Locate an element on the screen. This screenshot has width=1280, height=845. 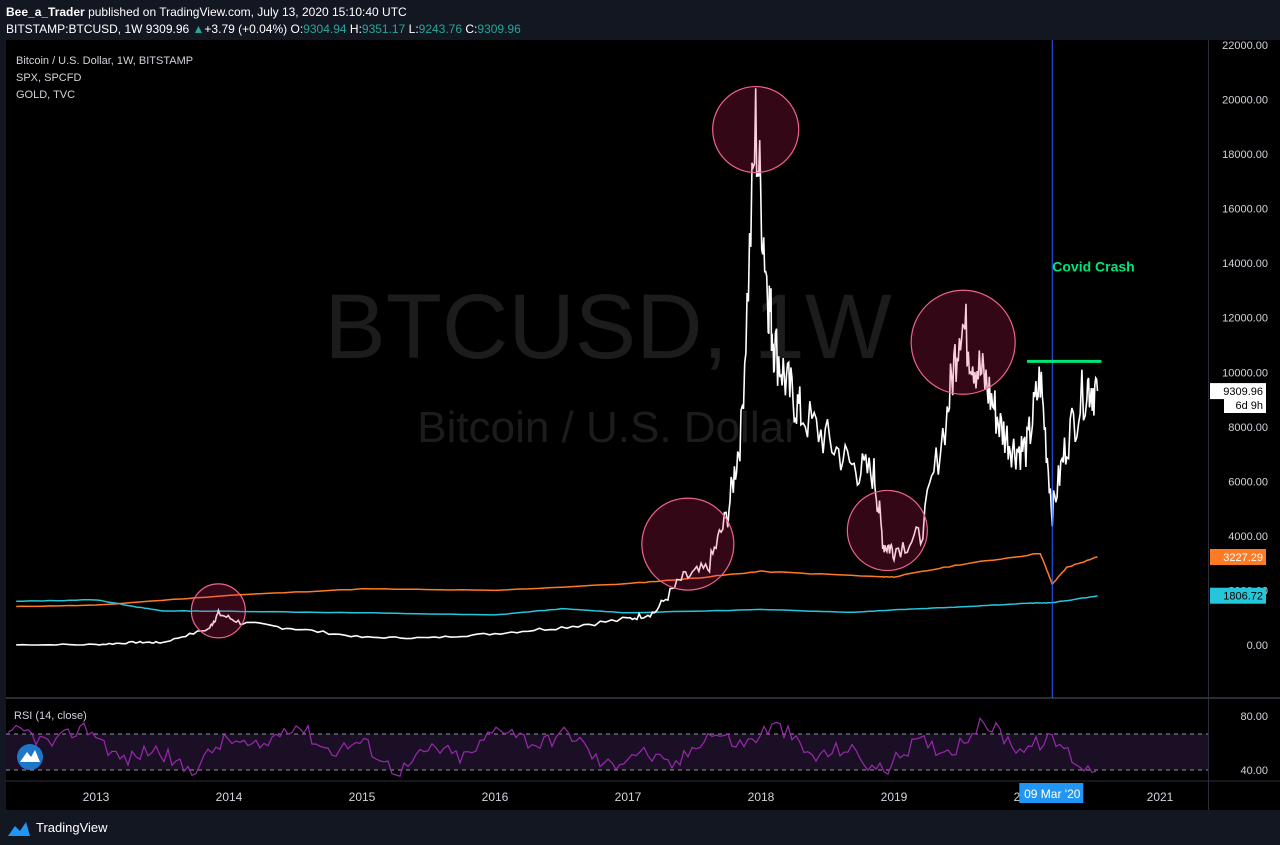
tradingview-logo-icon is located at coordinates (19, 829).